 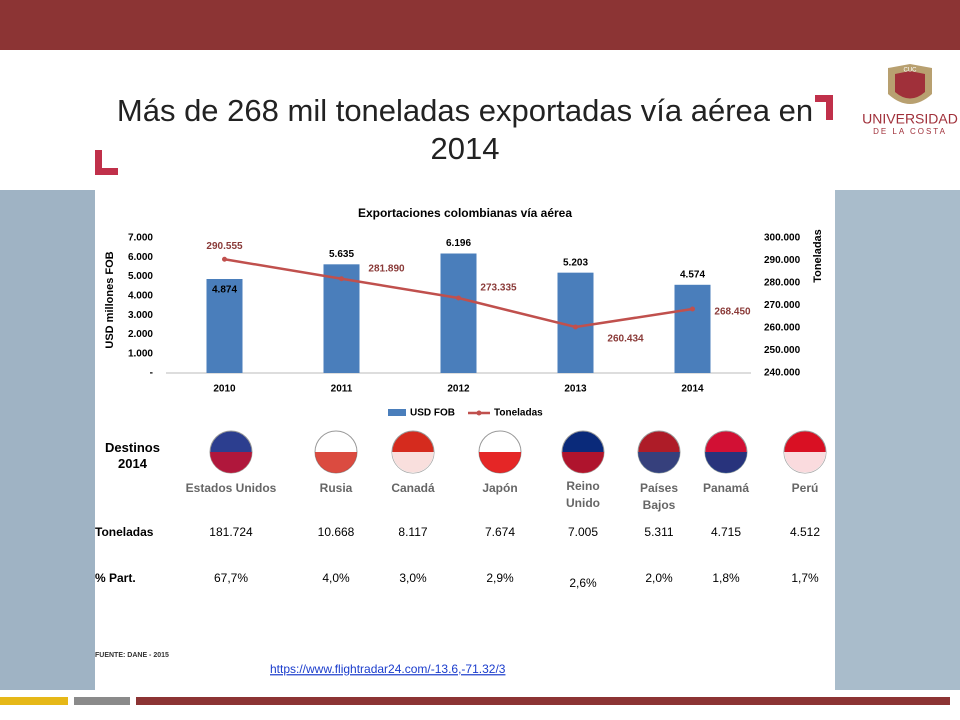 I want to click on y2-tick-label: 270.000, so click(x=782, y=305).